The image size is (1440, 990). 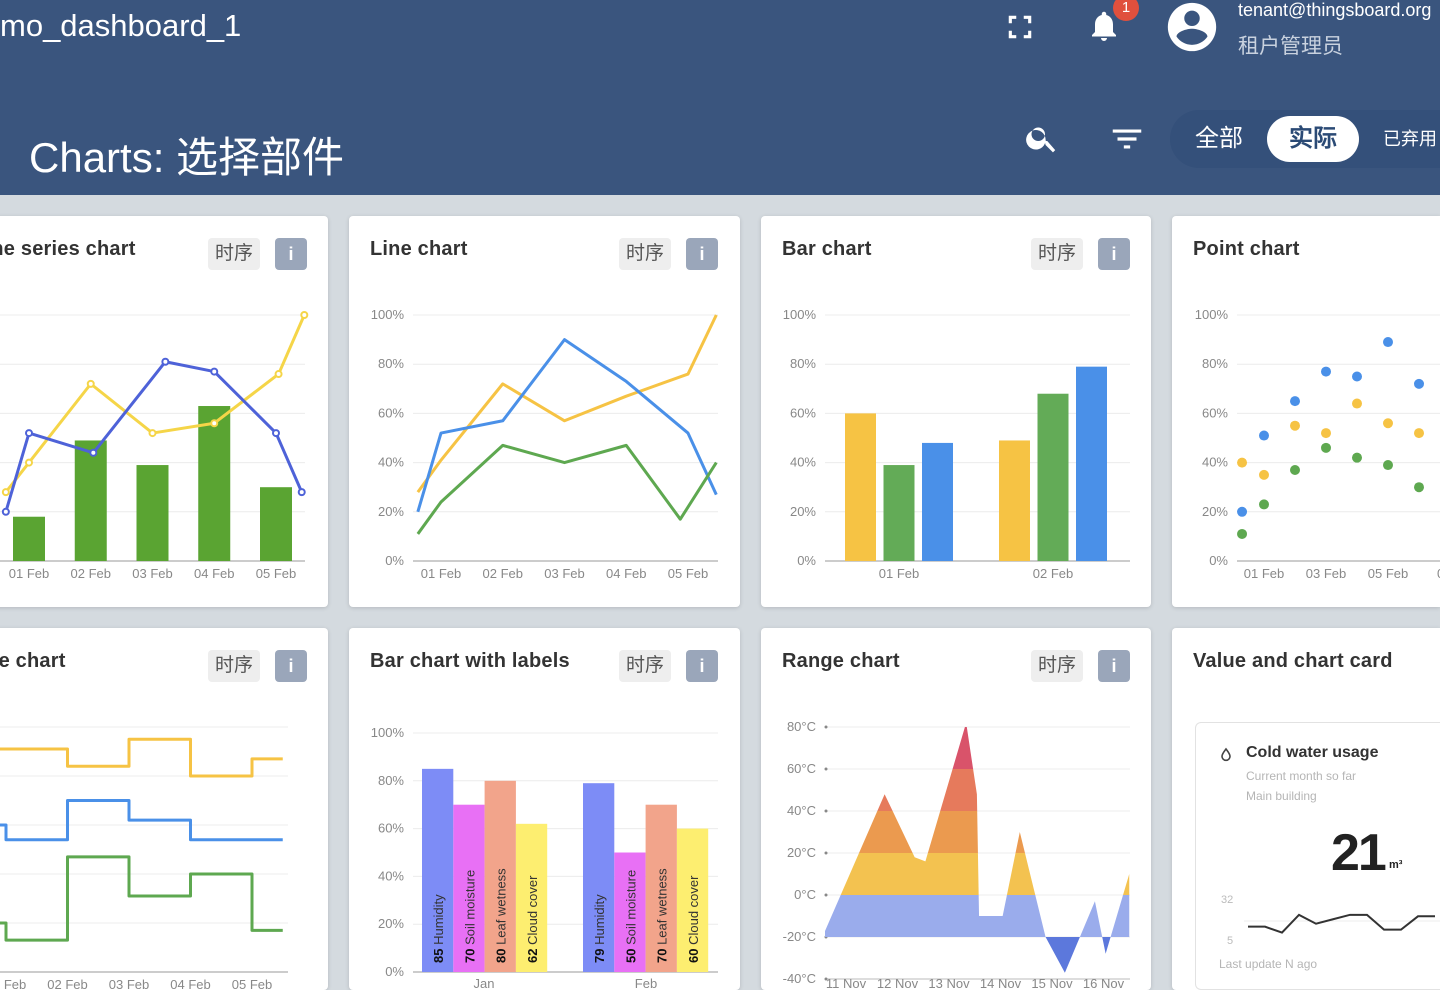 What do you see at coordinates (419, 249) in the screenshot?
I see `card-title: Line chart` at bounding box center [419, 249].